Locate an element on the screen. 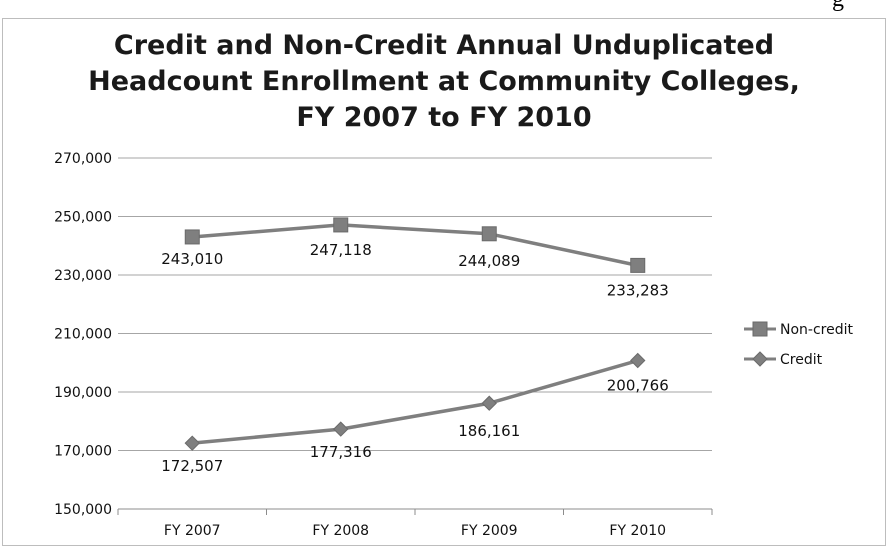 The image size is (888, 548). data-label: 172,507 is located at coordinates (192, 466).